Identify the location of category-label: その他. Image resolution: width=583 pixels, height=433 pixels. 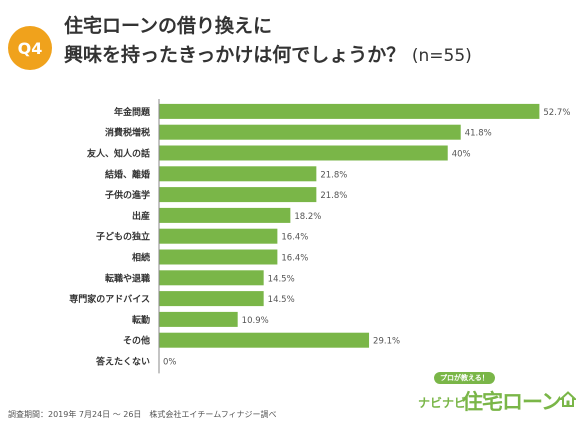
(136, 341).